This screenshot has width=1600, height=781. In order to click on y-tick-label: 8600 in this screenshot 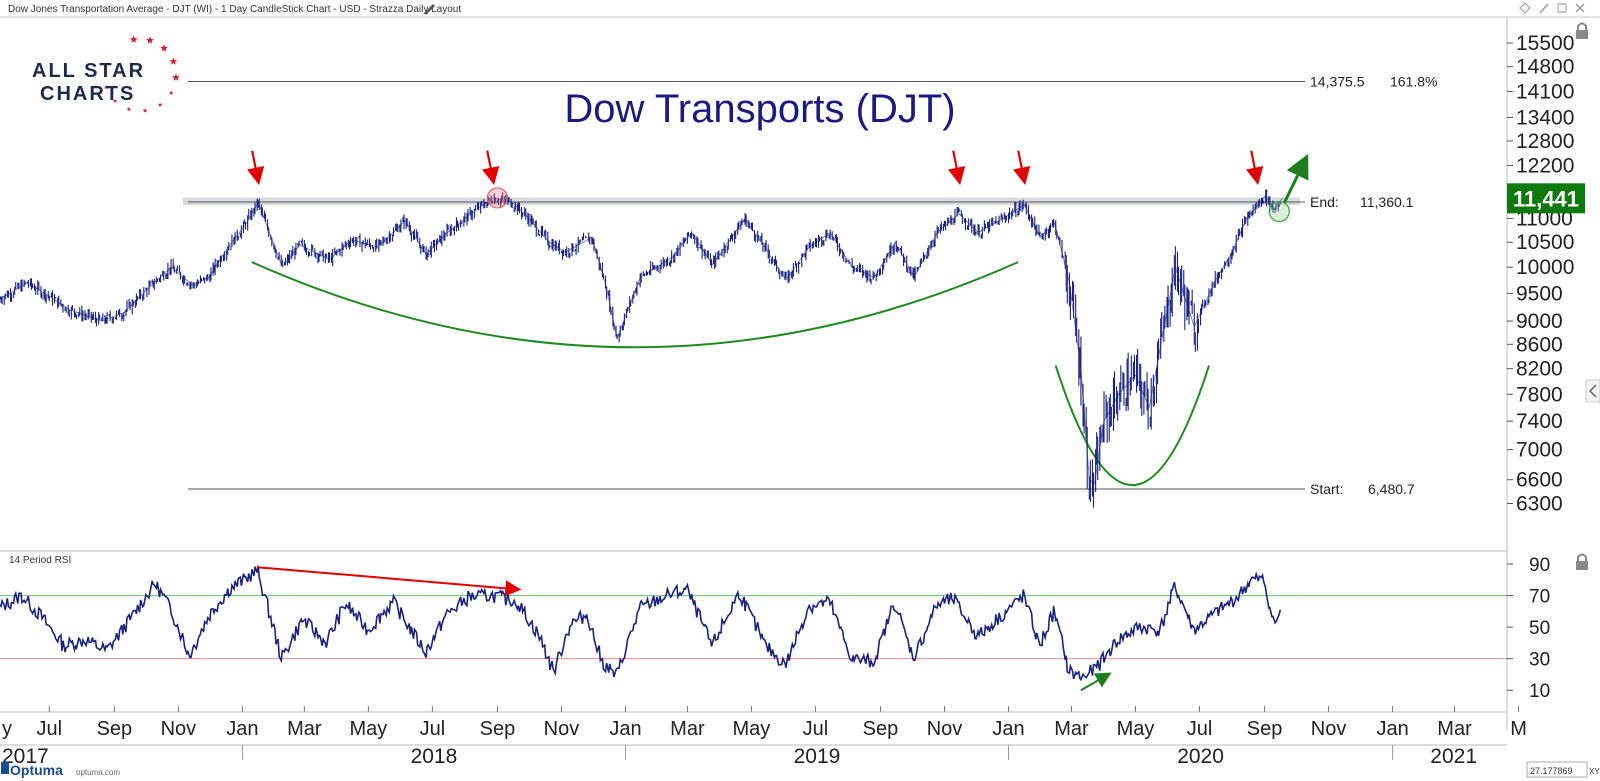, I will do `click(1539, 344)`.